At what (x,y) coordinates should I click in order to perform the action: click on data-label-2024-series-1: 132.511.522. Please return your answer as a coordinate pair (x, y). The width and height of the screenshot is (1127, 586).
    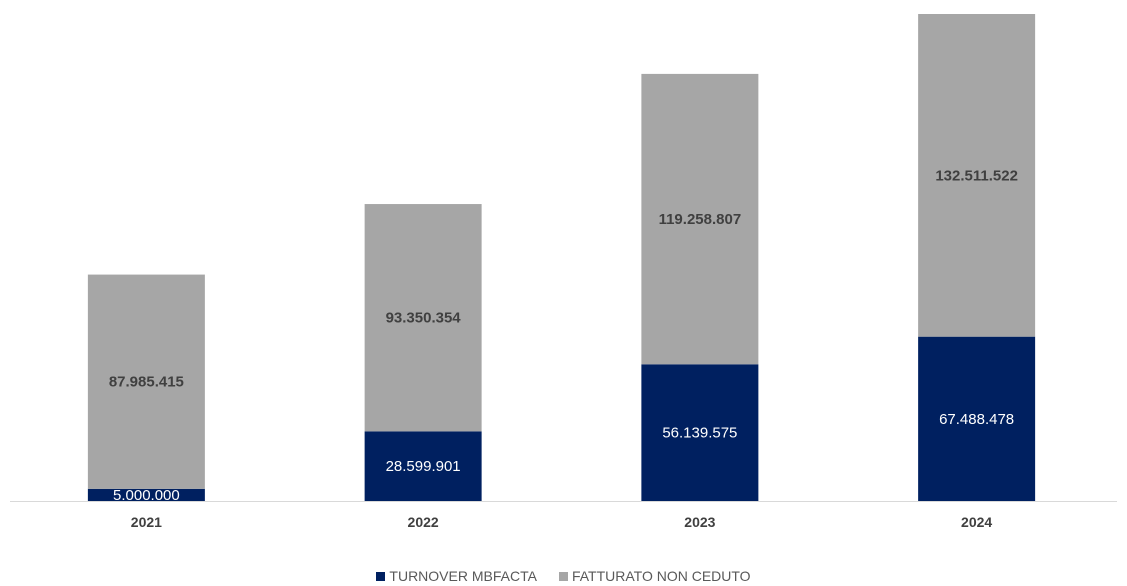
    Looking at the image, I should click on (976, 175).